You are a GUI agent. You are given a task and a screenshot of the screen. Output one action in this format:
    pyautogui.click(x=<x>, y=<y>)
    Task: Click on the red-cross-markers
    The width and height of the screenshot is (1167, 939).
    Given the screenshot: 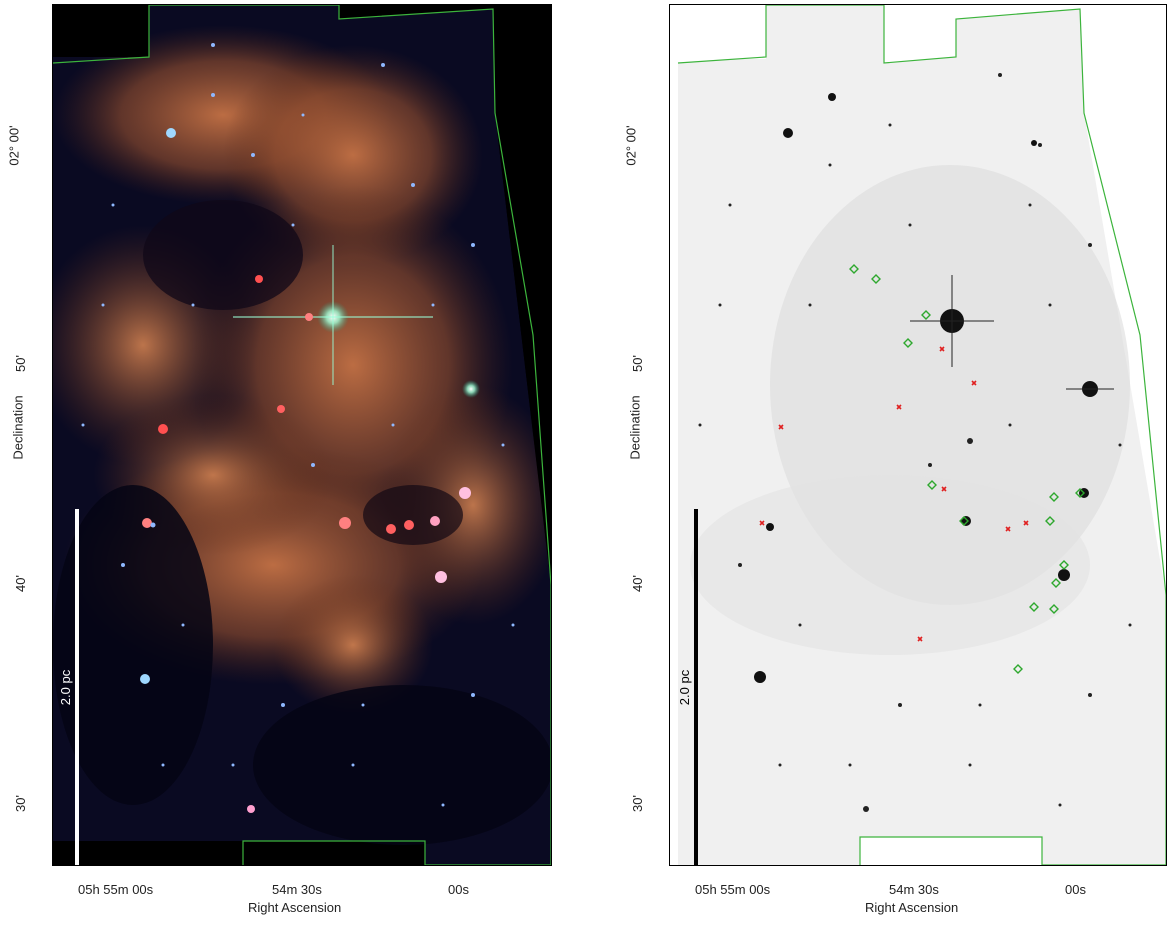 What is the action you would take?
    pyautogui.click(x=894, y=494)
    